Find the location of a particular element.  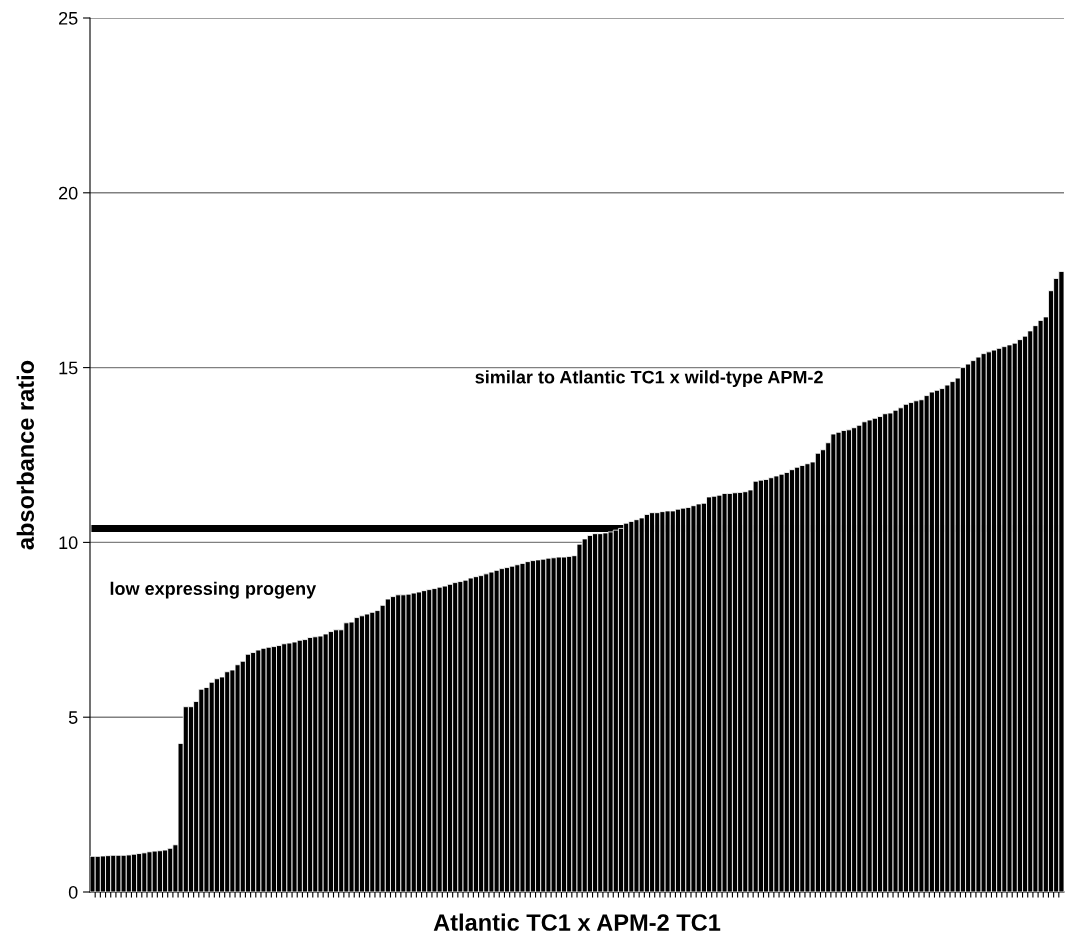

y-tick-label: 10 is located at coordinates (68, 543).